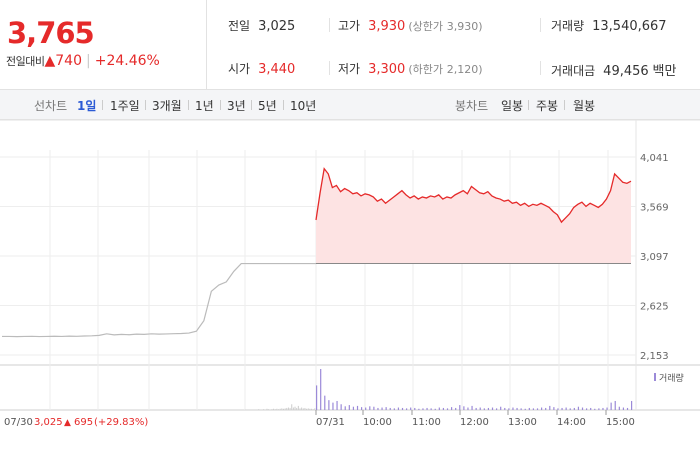 Image resolution: width=700 pixels, height=450 pixels. Describe the element at coordinates (25, 61) in the screenshot. I see `change-label: 전일대비` at that location.